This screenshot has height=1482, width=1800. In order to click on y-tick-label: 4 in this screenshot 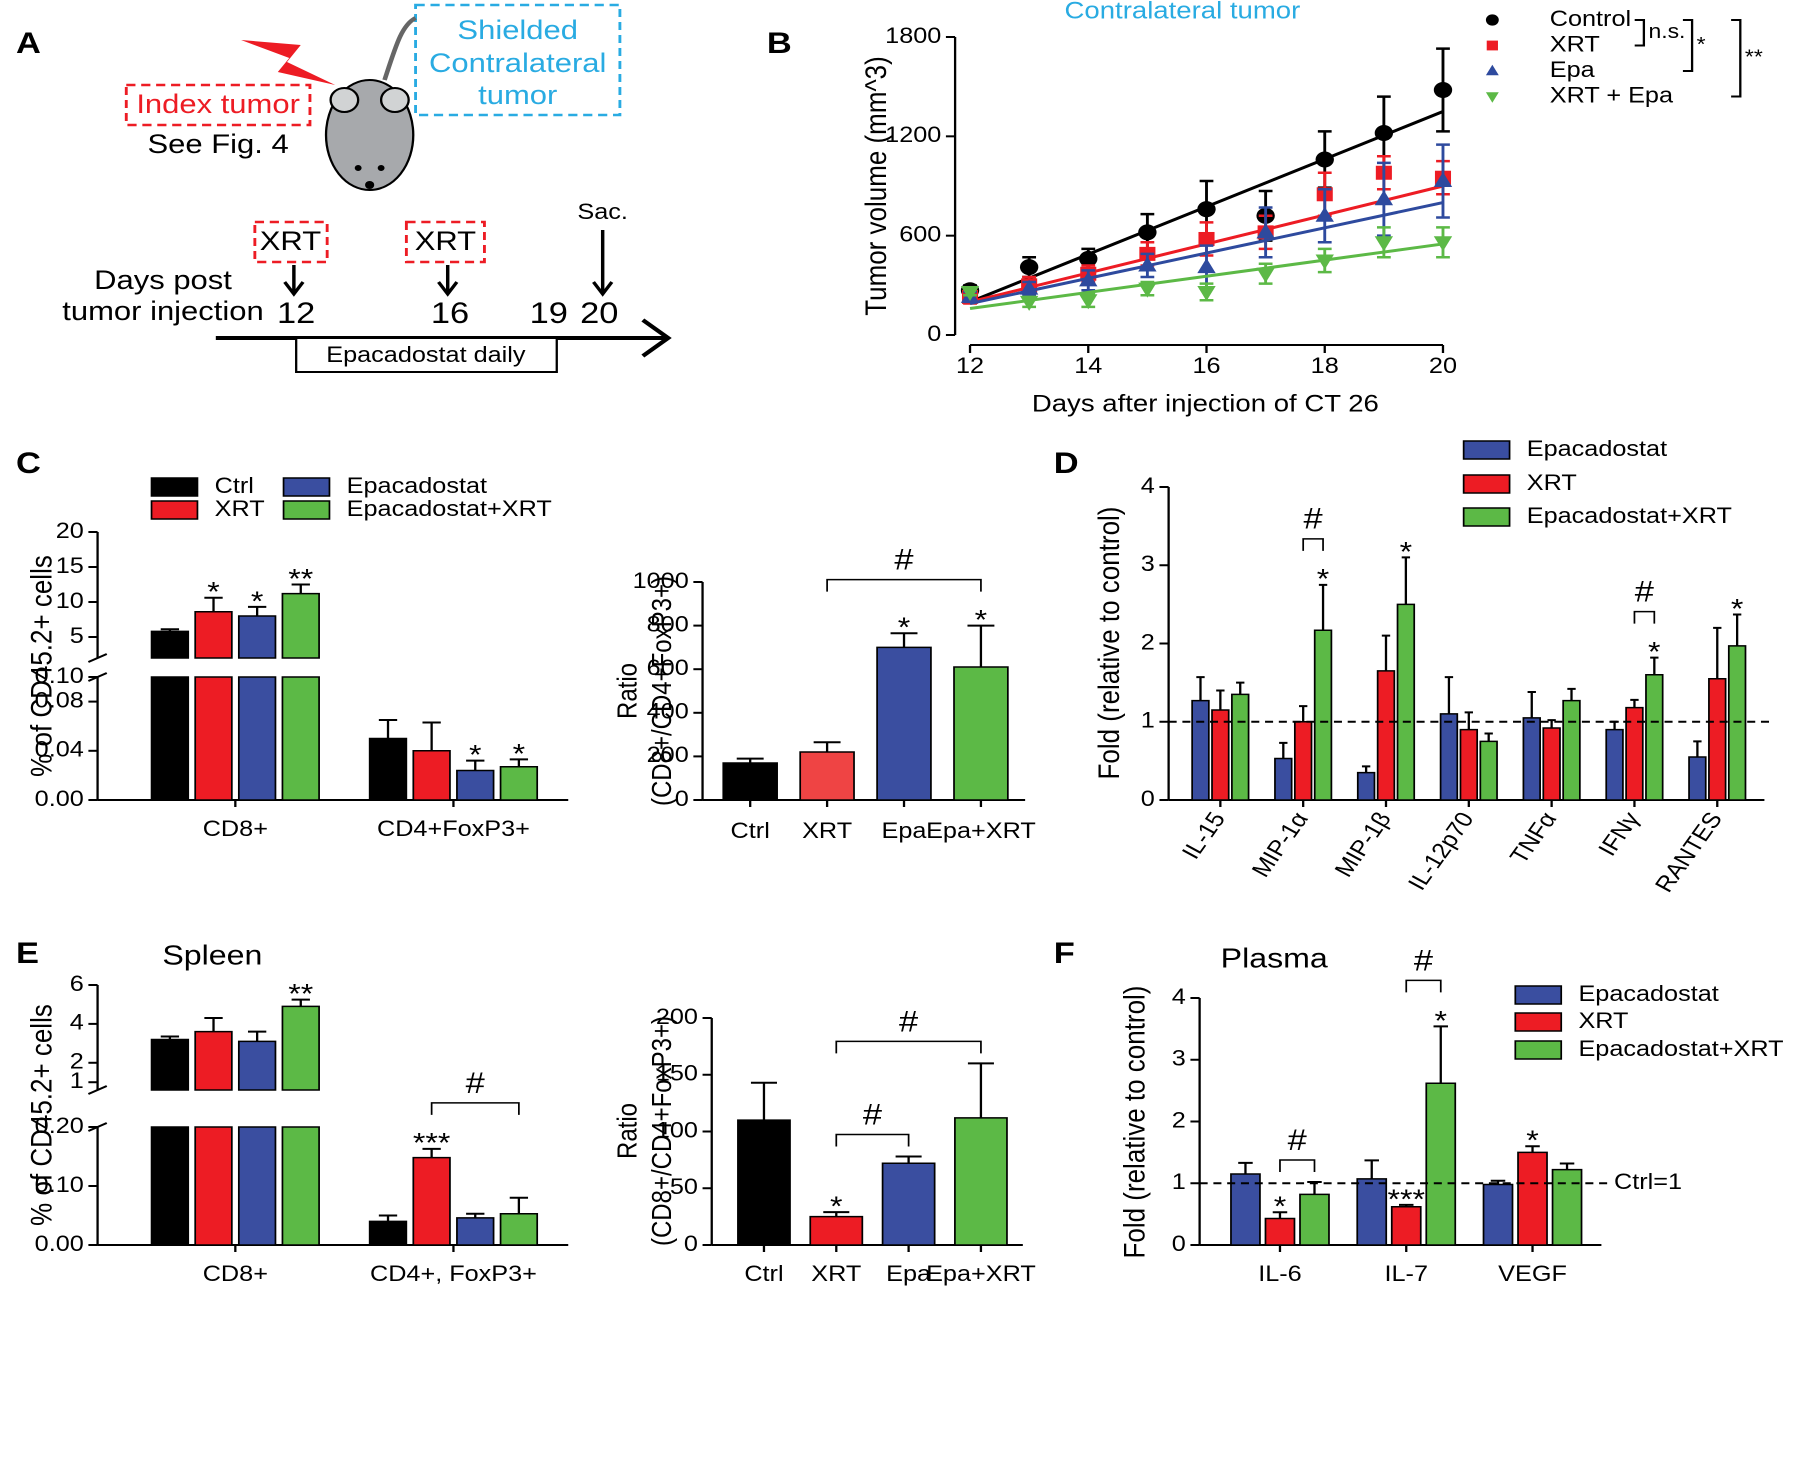, I will do `click(77, 1023)`.